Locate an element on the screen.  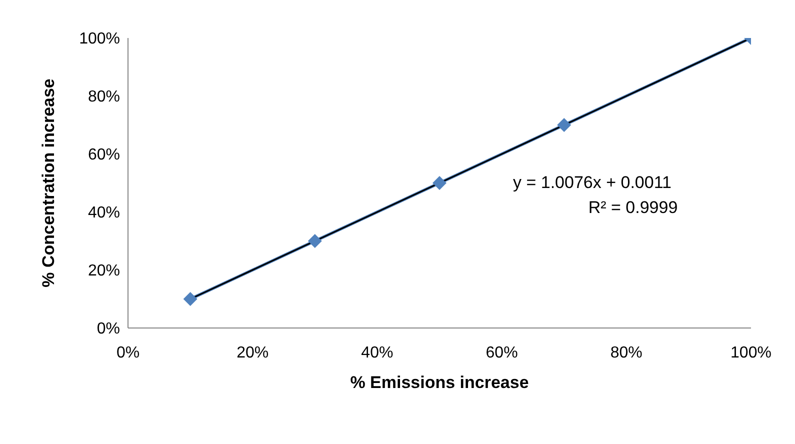
y-tick-label: 80% is located at coordinates (104, 97).